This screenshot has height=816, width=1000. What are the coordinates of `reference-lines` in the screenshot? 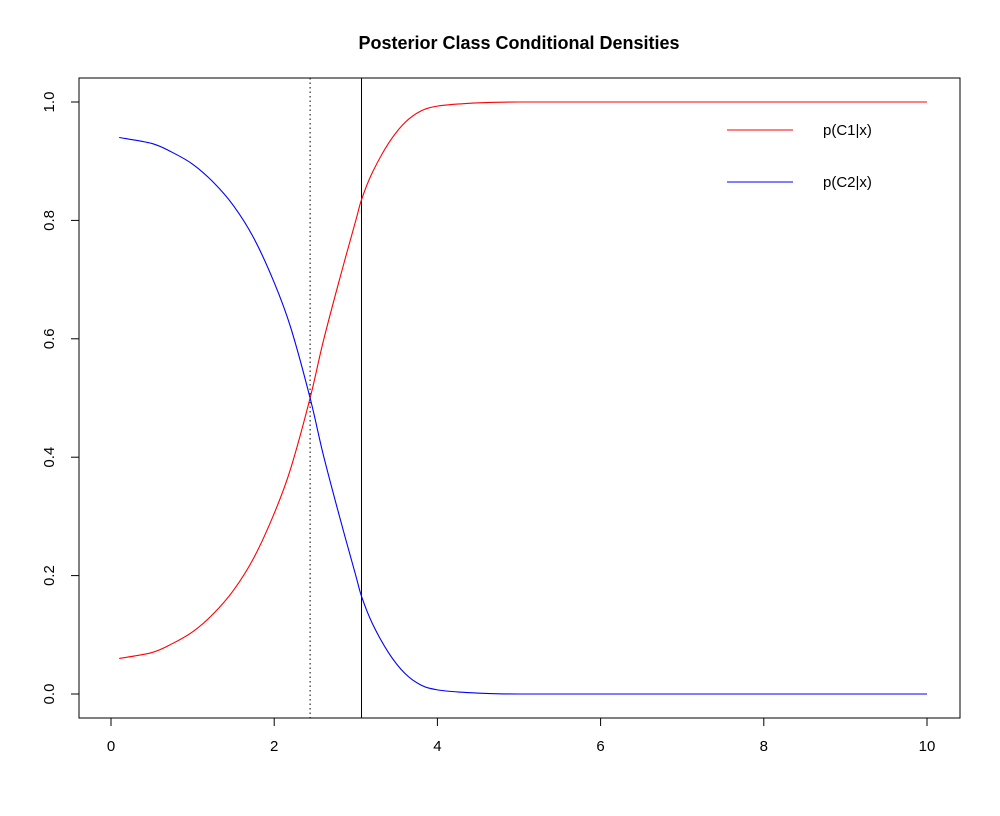 It's located at (336, 398).